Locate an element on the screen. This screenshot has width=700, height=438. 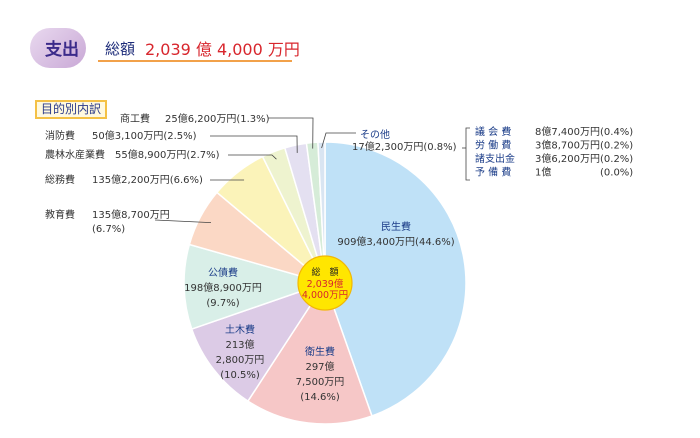
slice-label-value: 297億 is located at coordinates (319, 366).